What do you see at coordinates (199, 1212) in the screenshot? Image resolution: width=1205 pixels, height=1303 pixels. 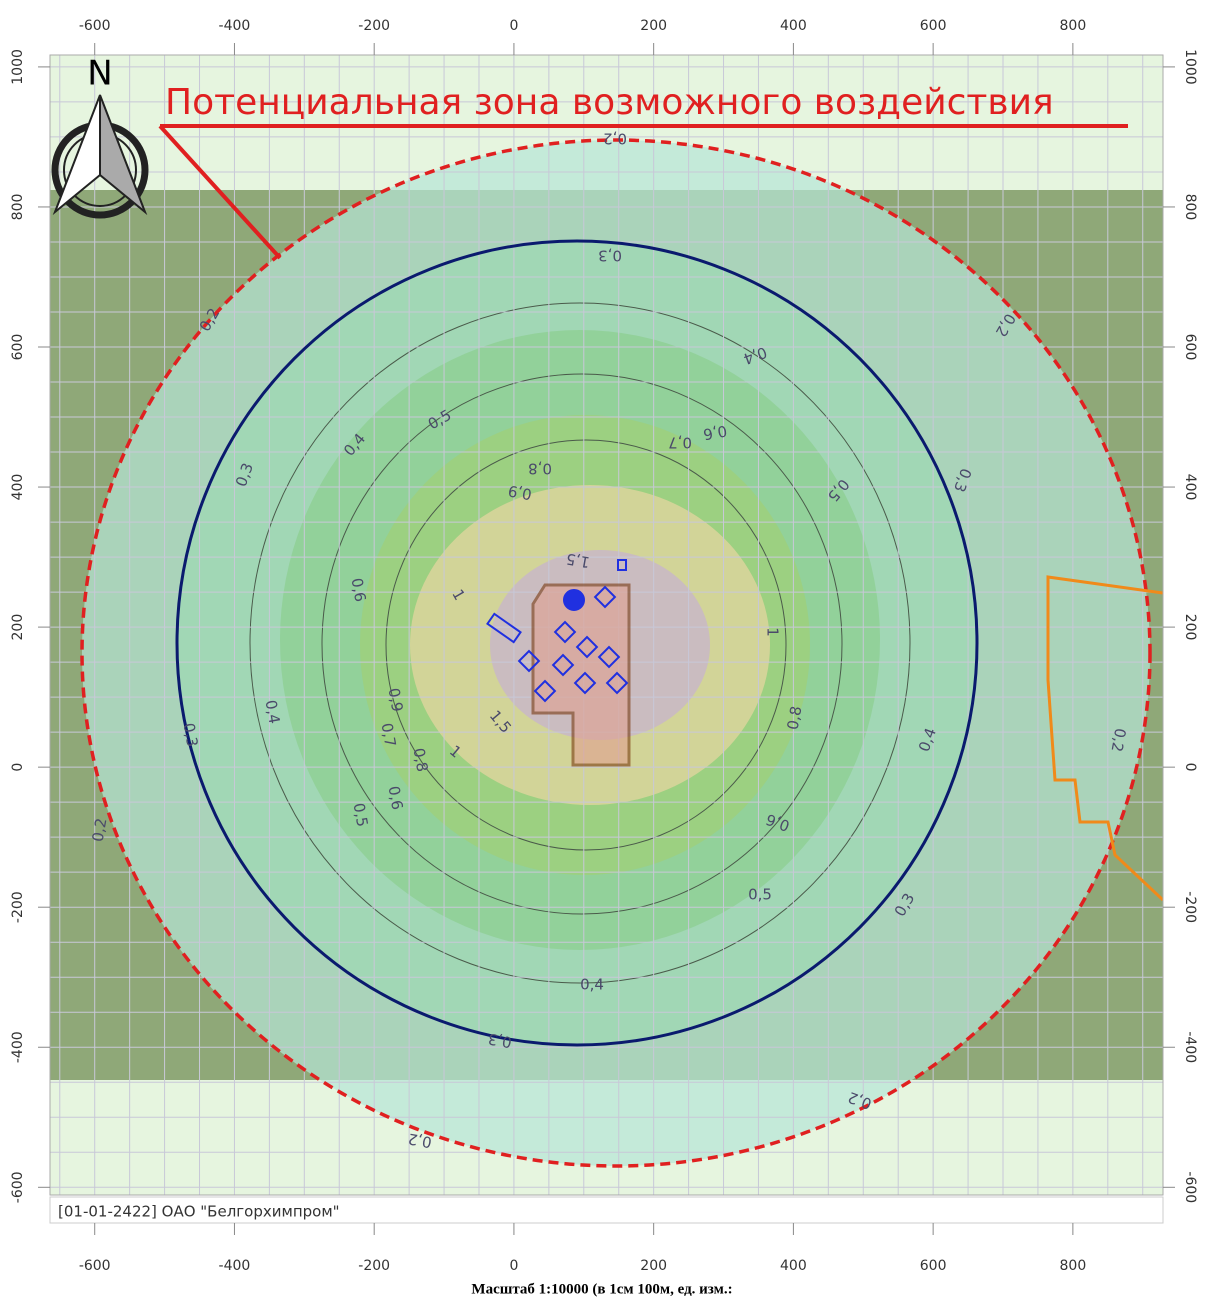 I see `footer: [01-01-2422] ОАО "Белгорхимпром"` at bounding box center [199, 1212].